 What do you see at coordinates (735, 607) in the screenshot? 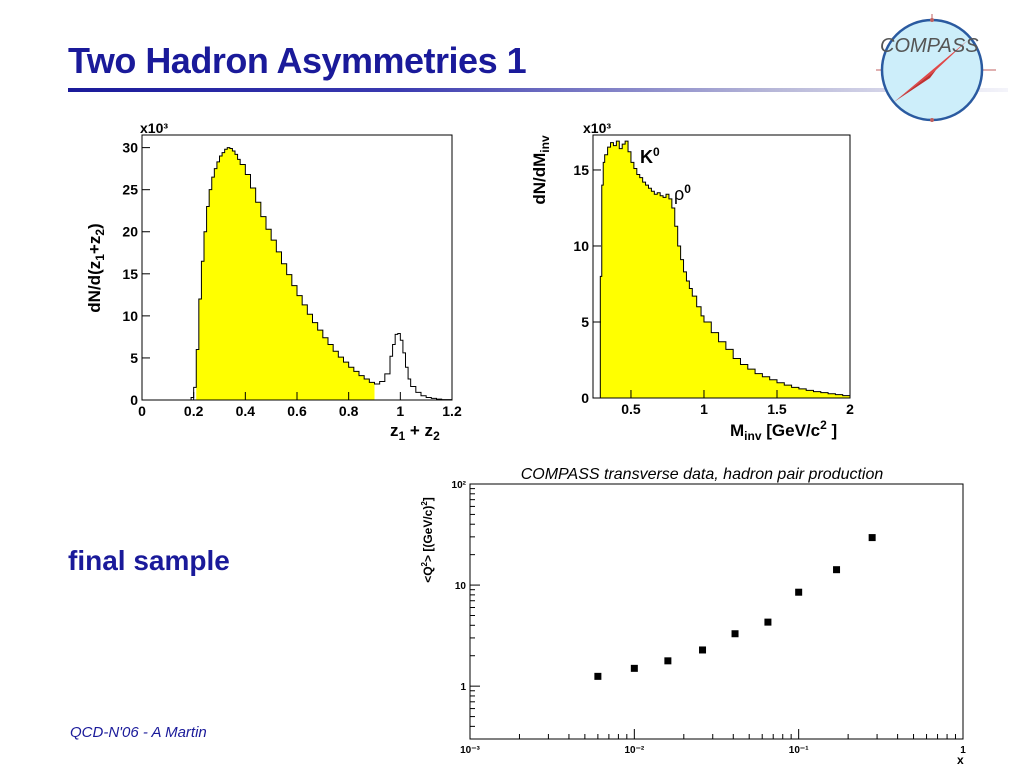
I see `scatter-points` at bounding box center [735, 607].